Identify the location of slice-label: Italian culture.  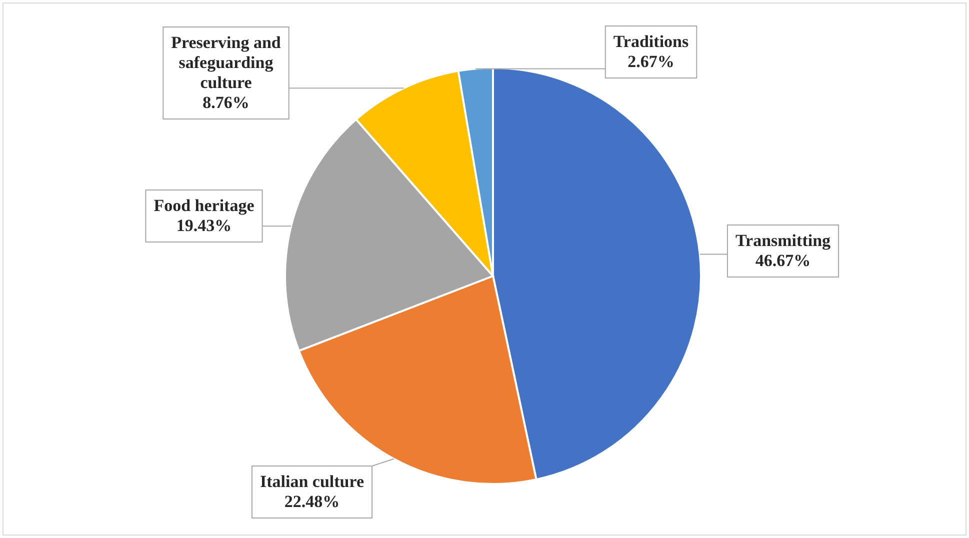
(312, 481).